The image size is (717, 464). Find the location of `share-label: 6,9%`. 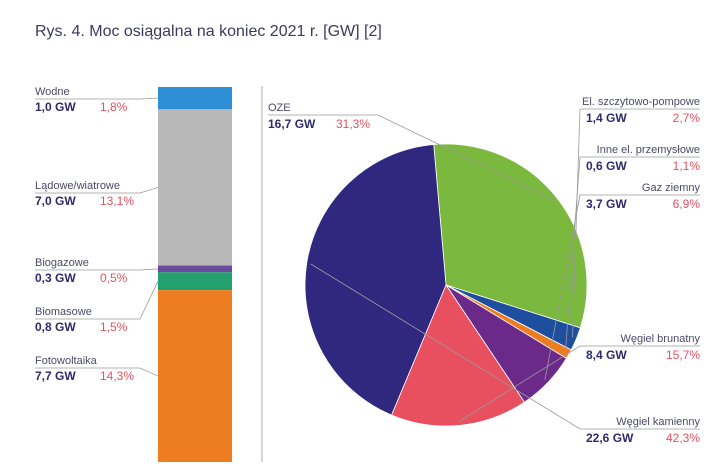

share-label: 6,9% is located at coordinates (687, 204).